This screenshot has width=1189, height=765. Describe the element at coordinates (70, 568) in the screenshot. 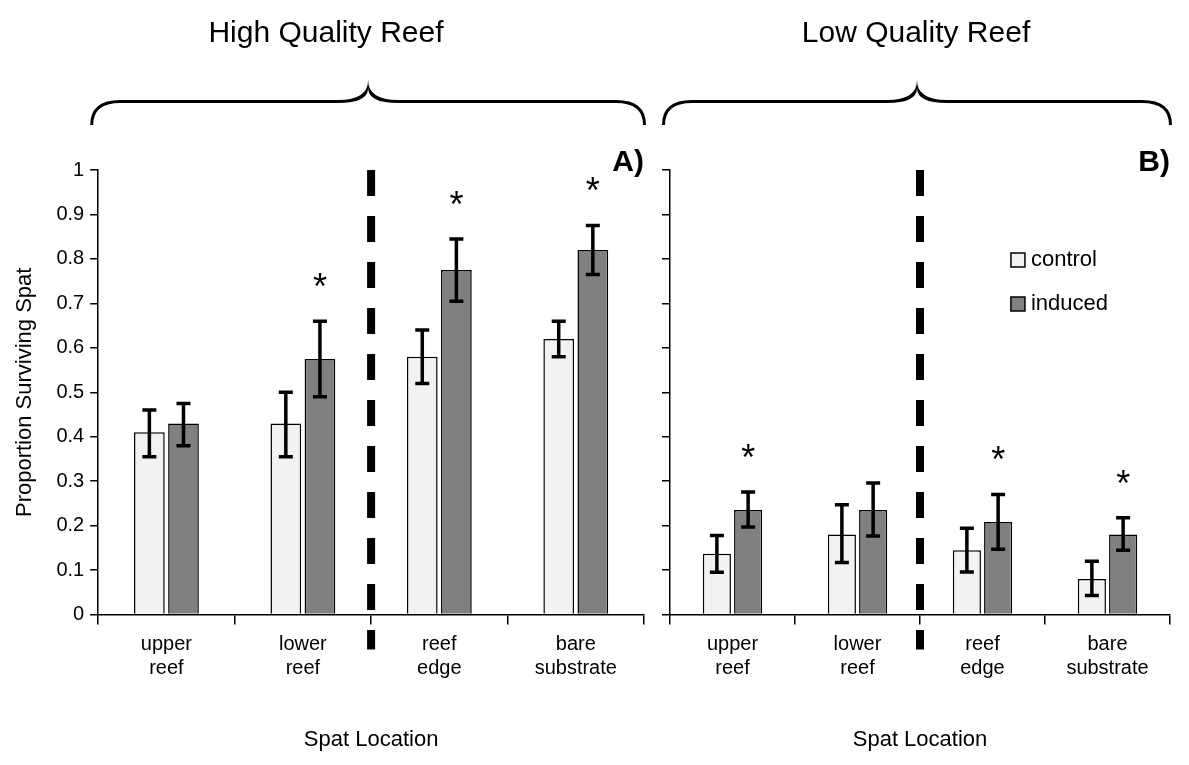

I see `y-tick-label: 0.1` at that location.